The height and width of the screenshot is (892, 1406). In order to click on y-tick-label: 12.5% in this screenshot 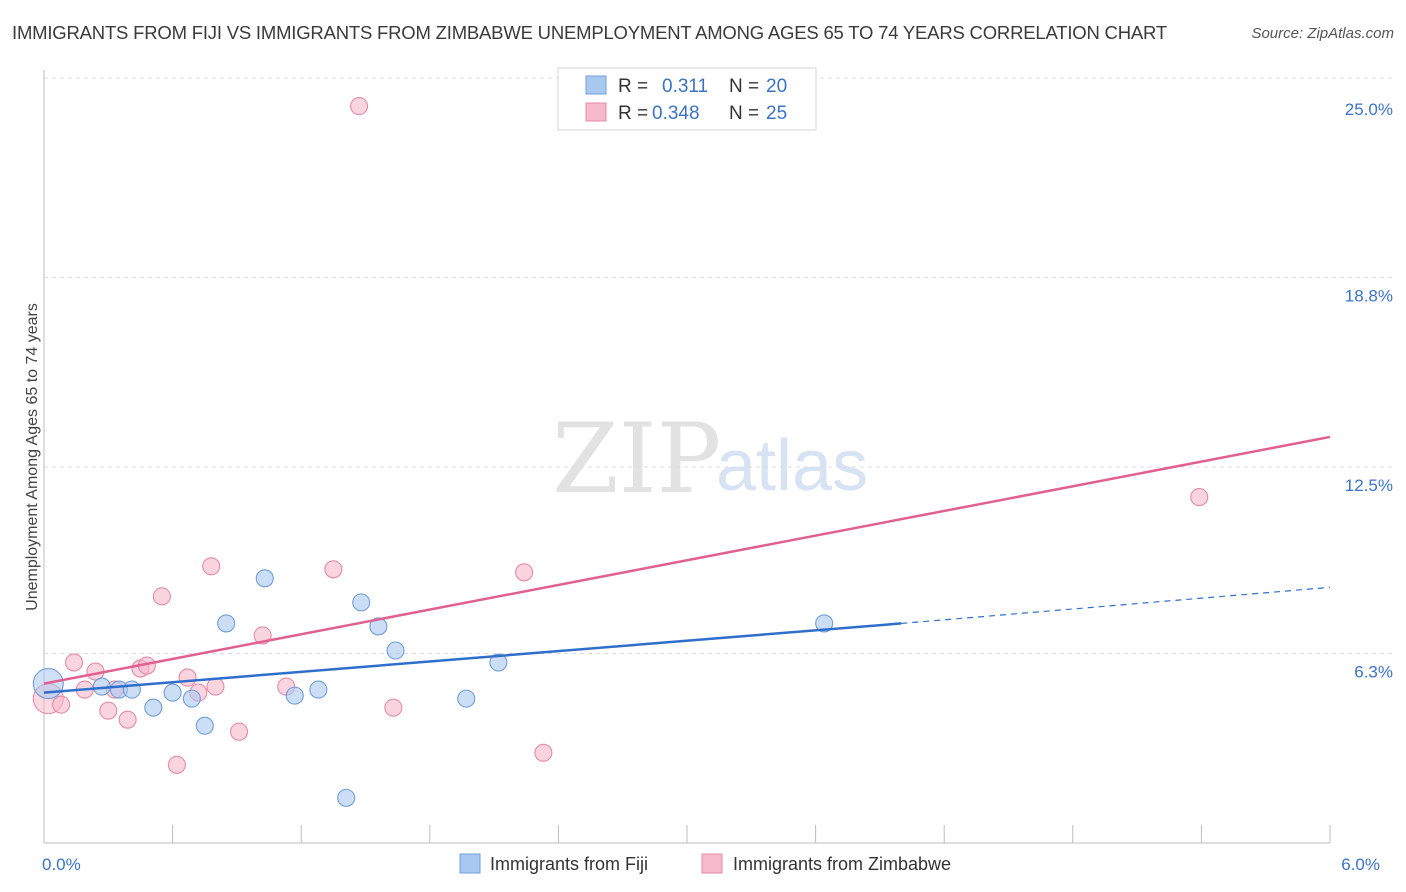, I will do `click(1369, 485)`.